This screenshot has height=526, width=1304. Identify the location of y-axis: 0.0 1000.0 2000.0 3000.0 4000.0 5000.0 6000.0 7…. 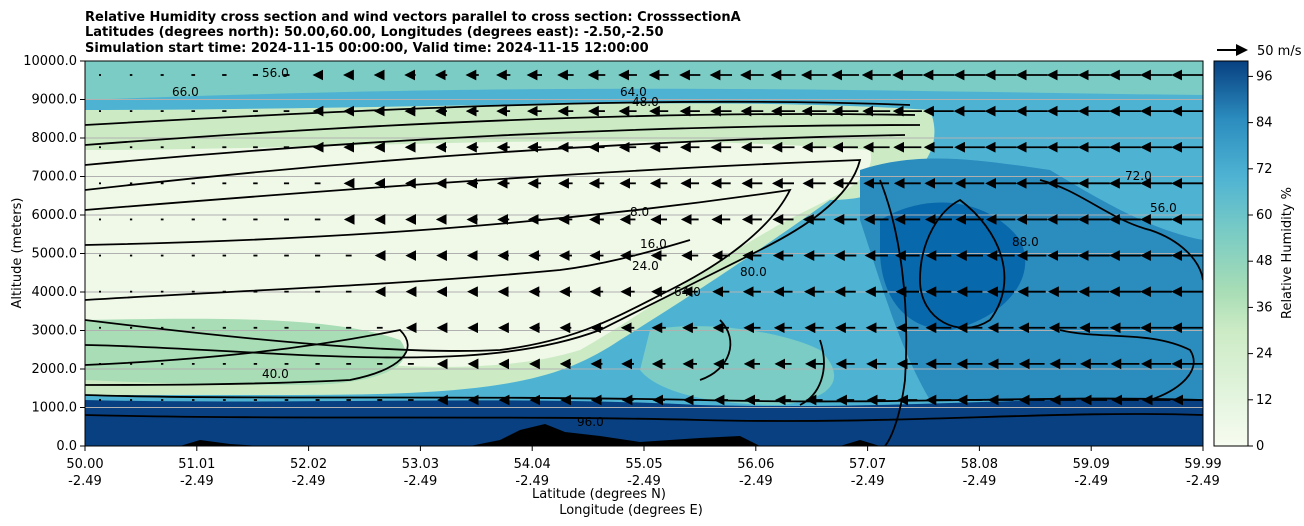
(54, 254).